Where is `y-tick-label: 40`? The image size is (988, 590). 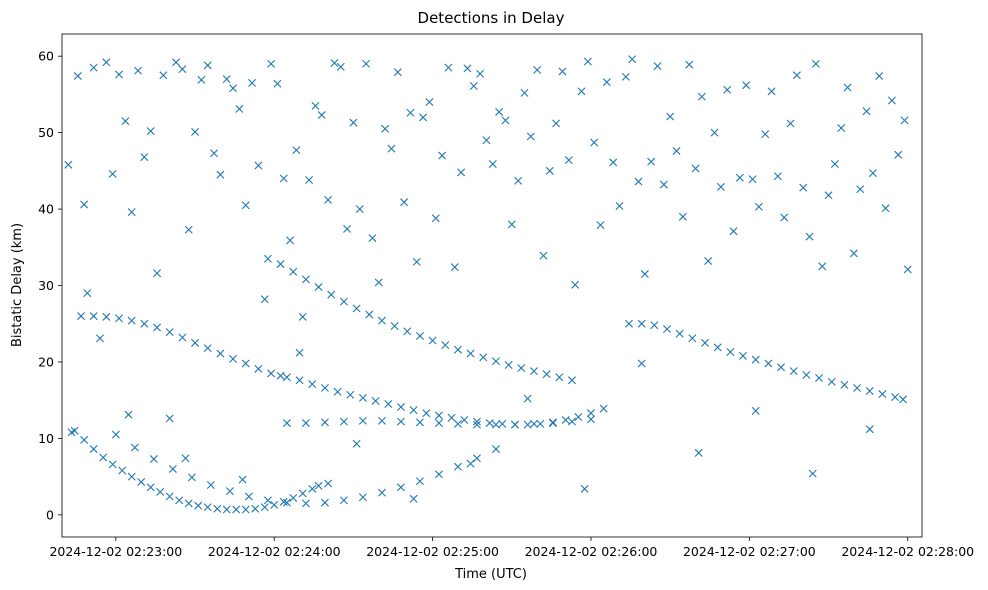
y-tick-label: 40 is located at coordinates (46, 209).